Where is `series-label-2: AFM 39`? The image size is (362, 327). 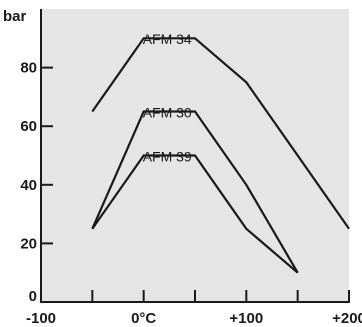 series-label-2: AFM 39 is located at coordinates (167, 156).